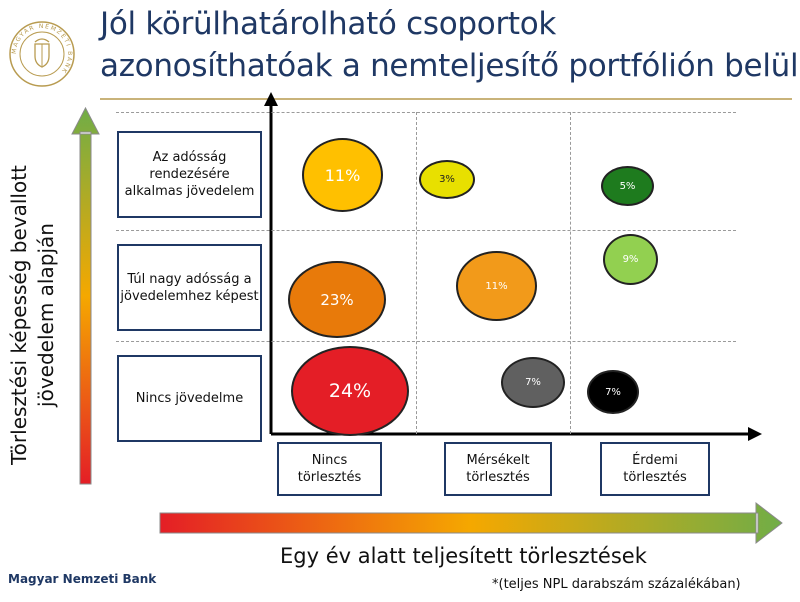 Image resolution: width=800 pixels, height=602 pixels. I want to click on bubble-row2-col2: 11%, so click(496, 286).